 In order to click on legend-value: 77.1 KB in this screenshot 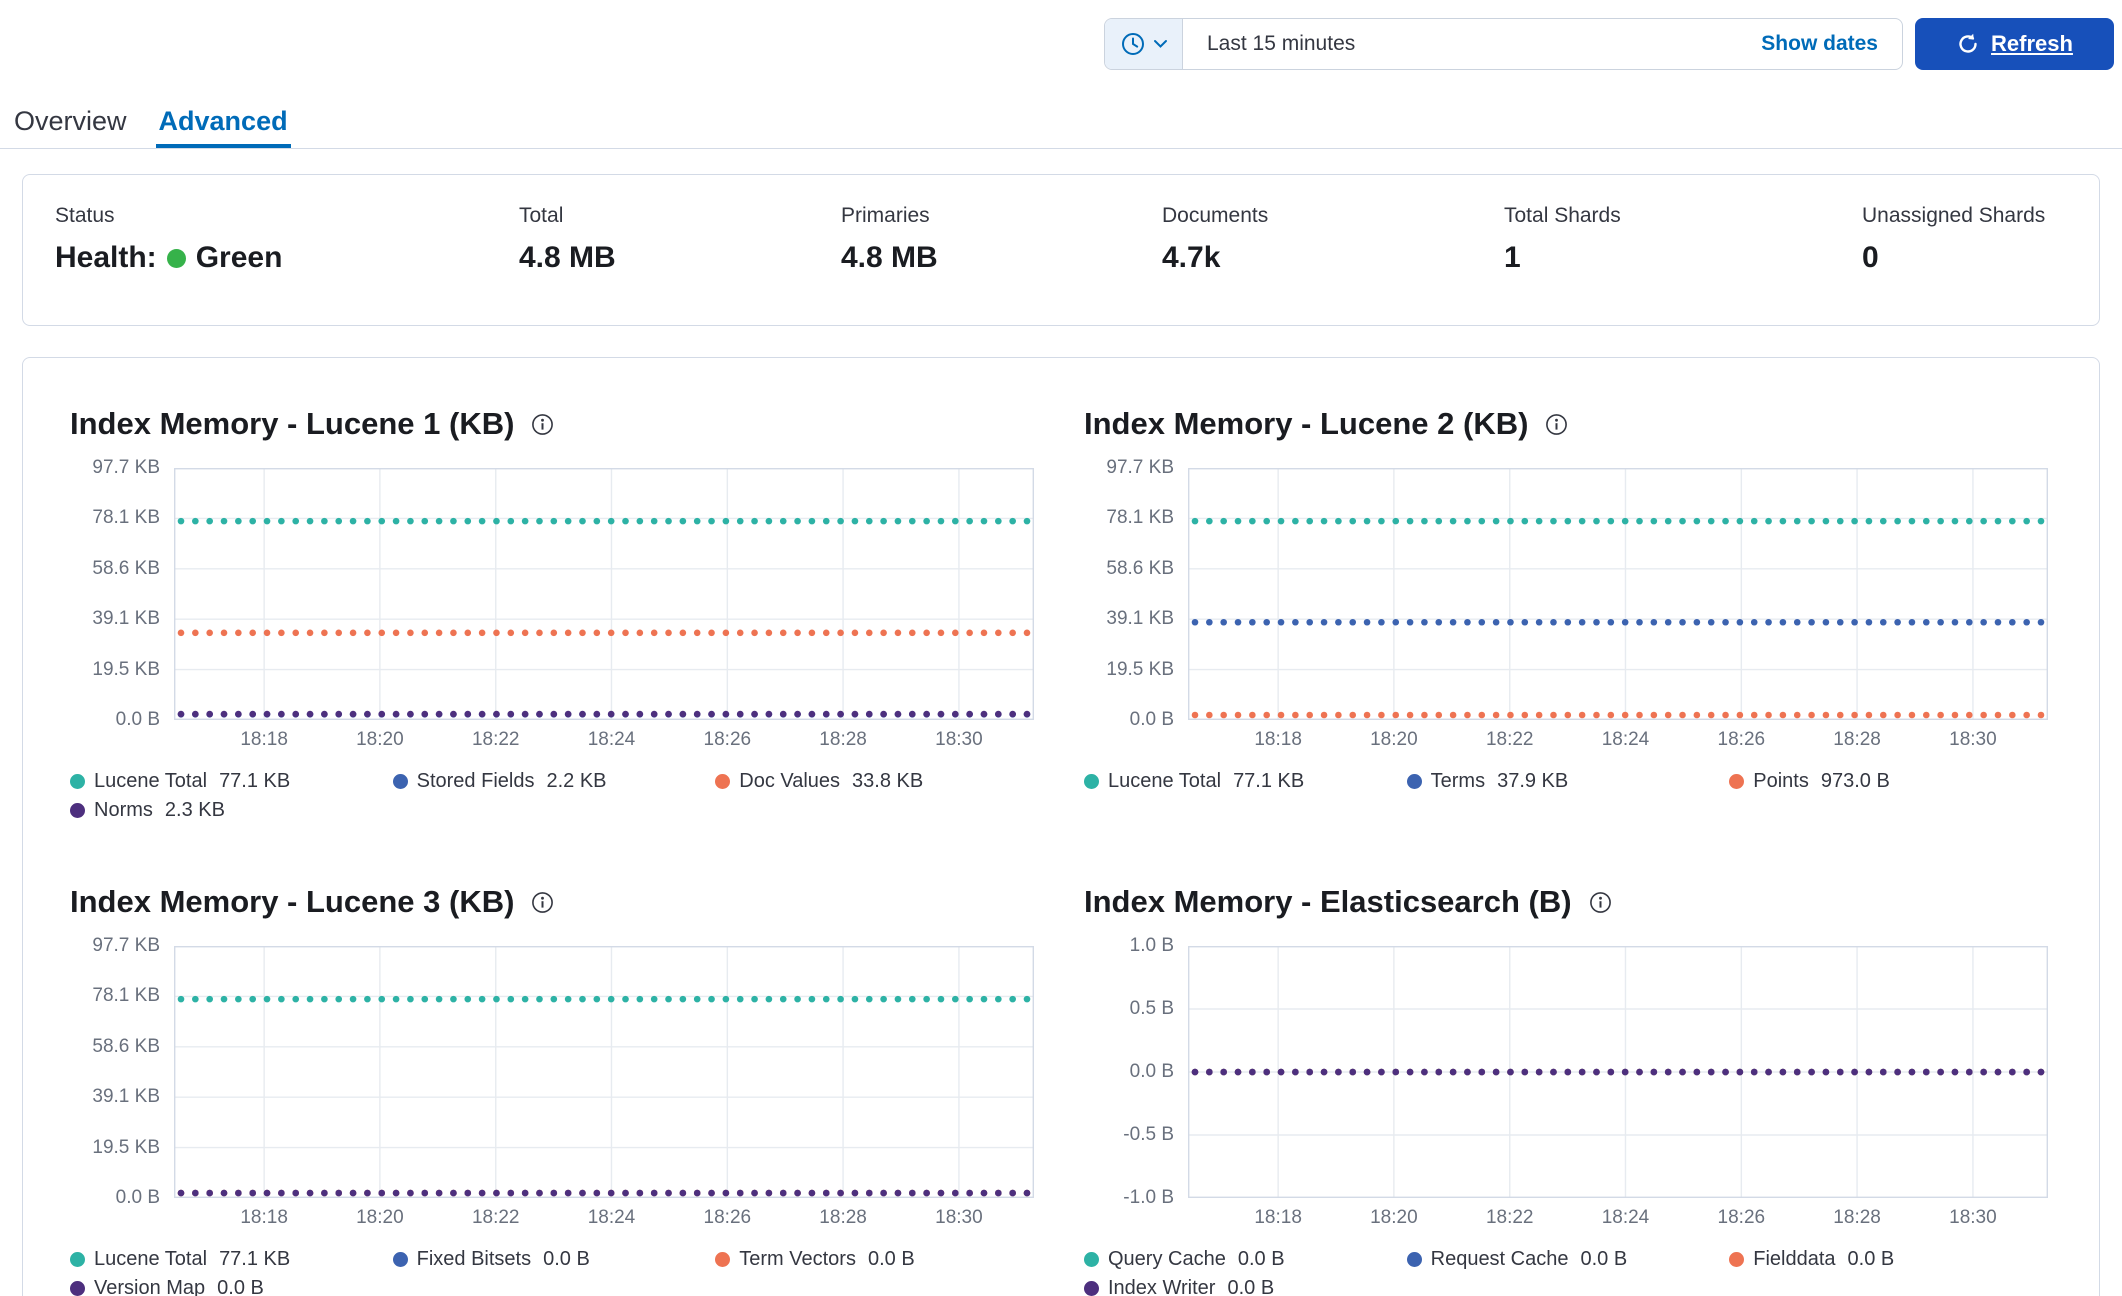, I will do `click(1269, 781)`.